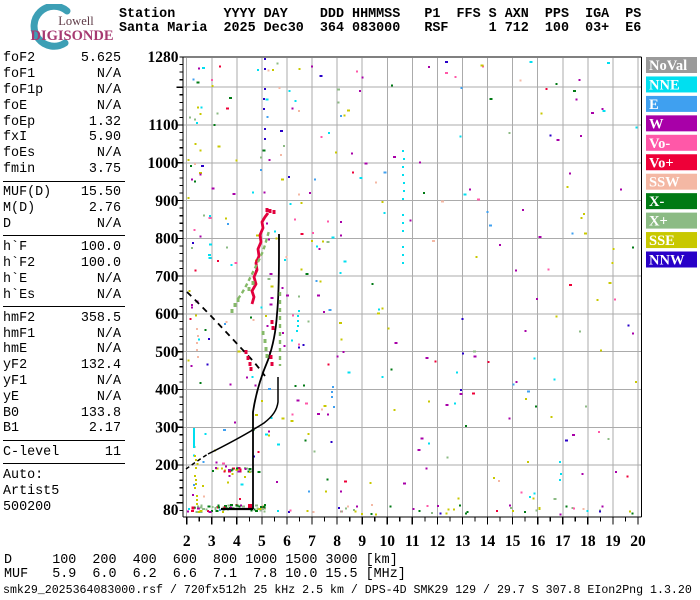 Image resolution: width=700 pixels, height=600 pixels. I want to click on transmission-curve-dashed, so click(226, 334).